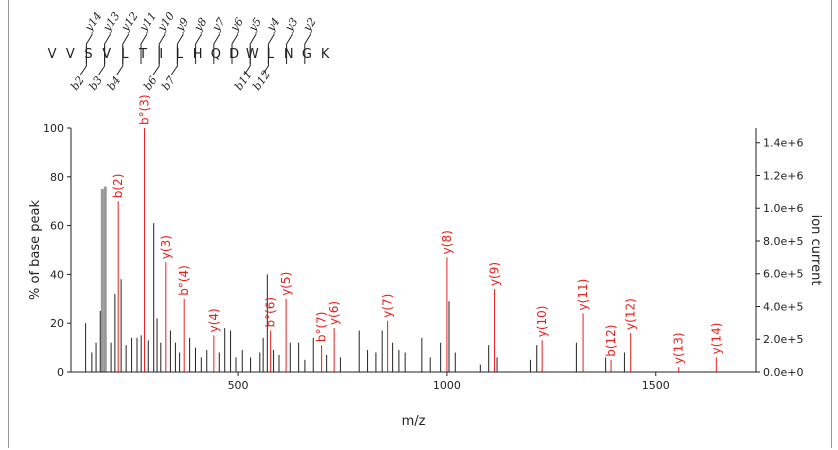 The image size is (838, 450). Describe the element at coordinates (184, 280) in the screenshot. I see `peak-label: b°(4)` at that location.